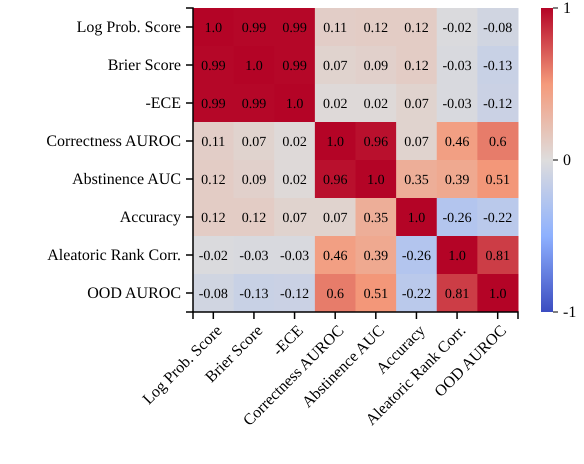 This screenshot has height=464, width=584. What do you see at coordinates (150, 217) in the screenshot?
I see `y-tick-label: Accuracy` at bounding box center [150, 217].